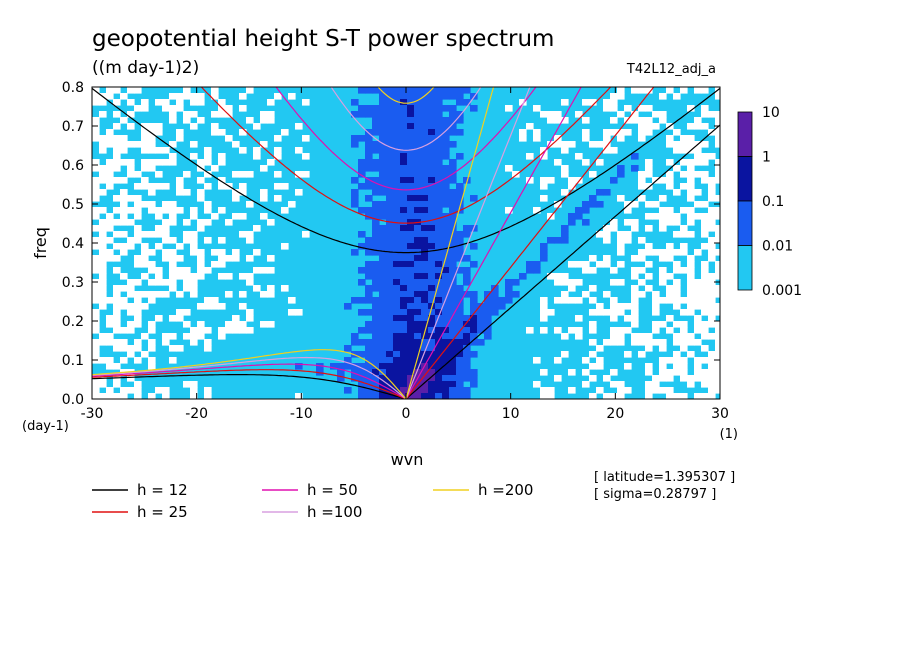 The image size is (904, 658). What do you see at coordinates (671, 69) in the screenshot?
I see `run-label: T42L12_adj_a` at bounding box center [671, 69].